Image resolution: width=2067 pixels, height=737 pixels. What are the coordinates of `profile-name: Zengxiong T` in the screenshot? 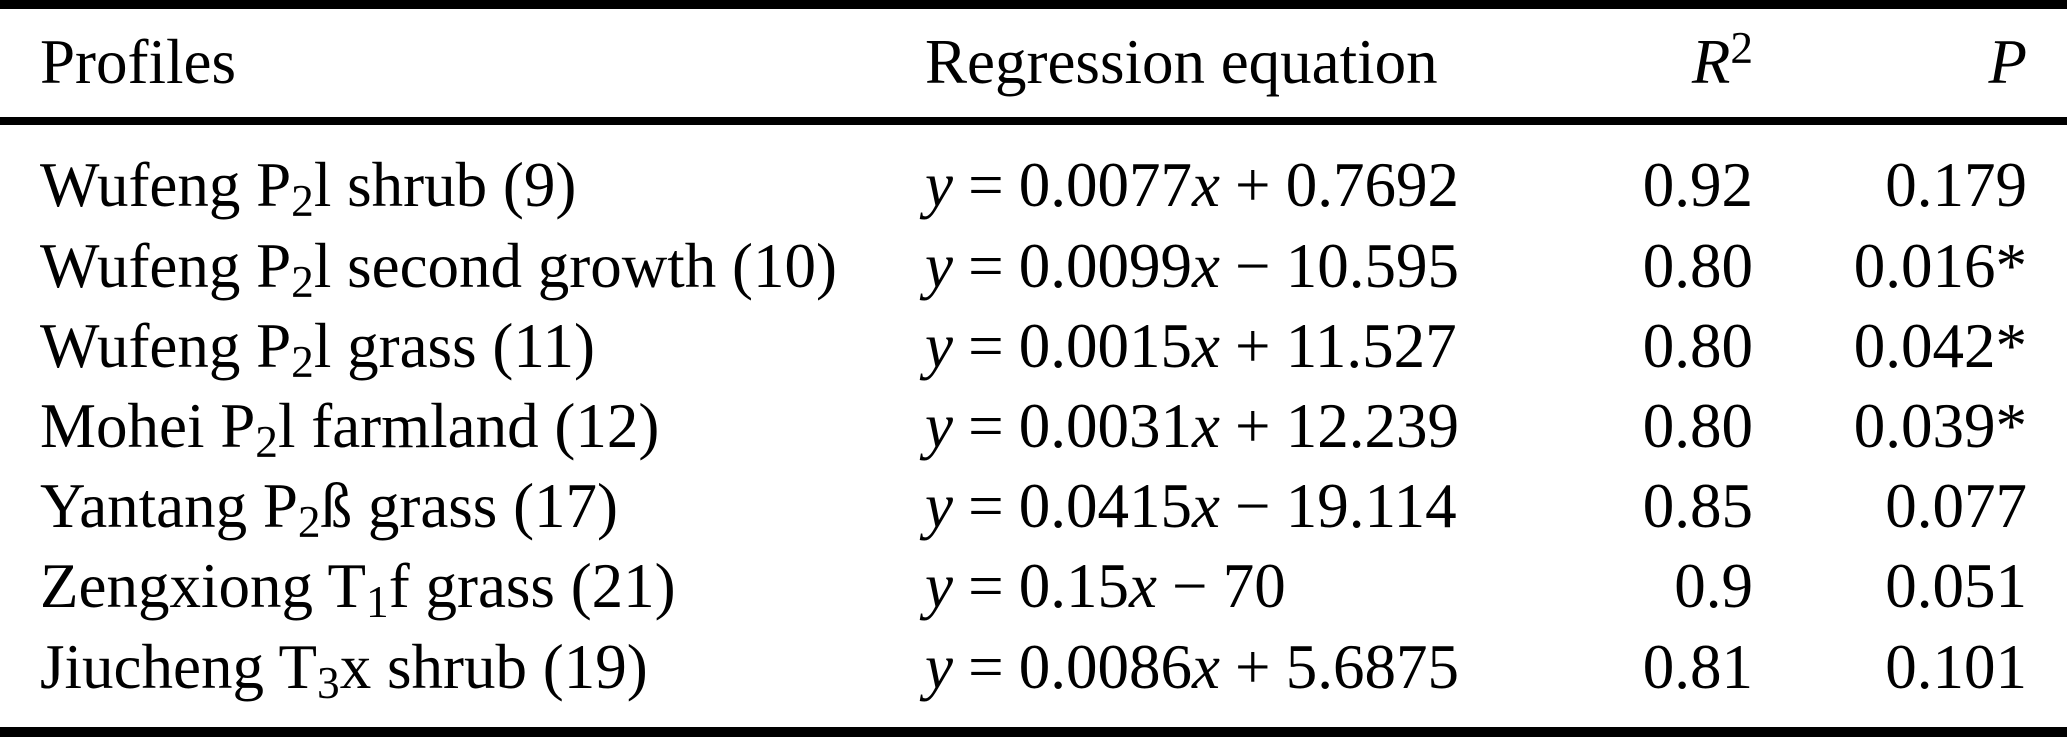 It's located at (203, 586).